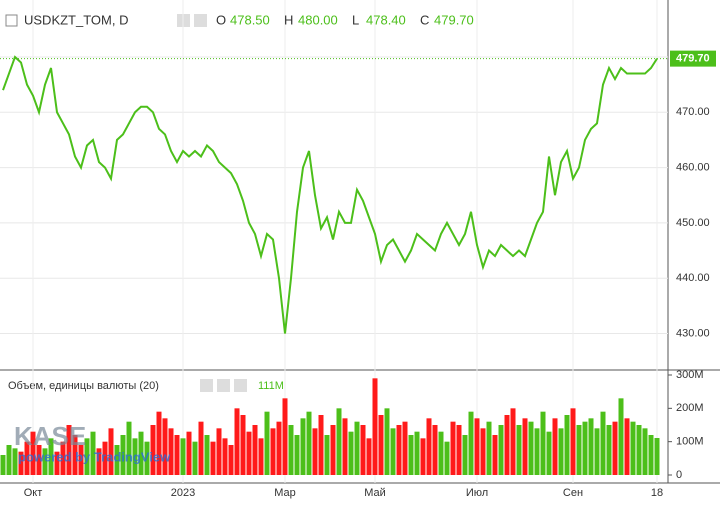 Image resolution: width=720 pixels, height=507 pixels. I want to click on watermark: powered by TradingView, so click(94, 456).